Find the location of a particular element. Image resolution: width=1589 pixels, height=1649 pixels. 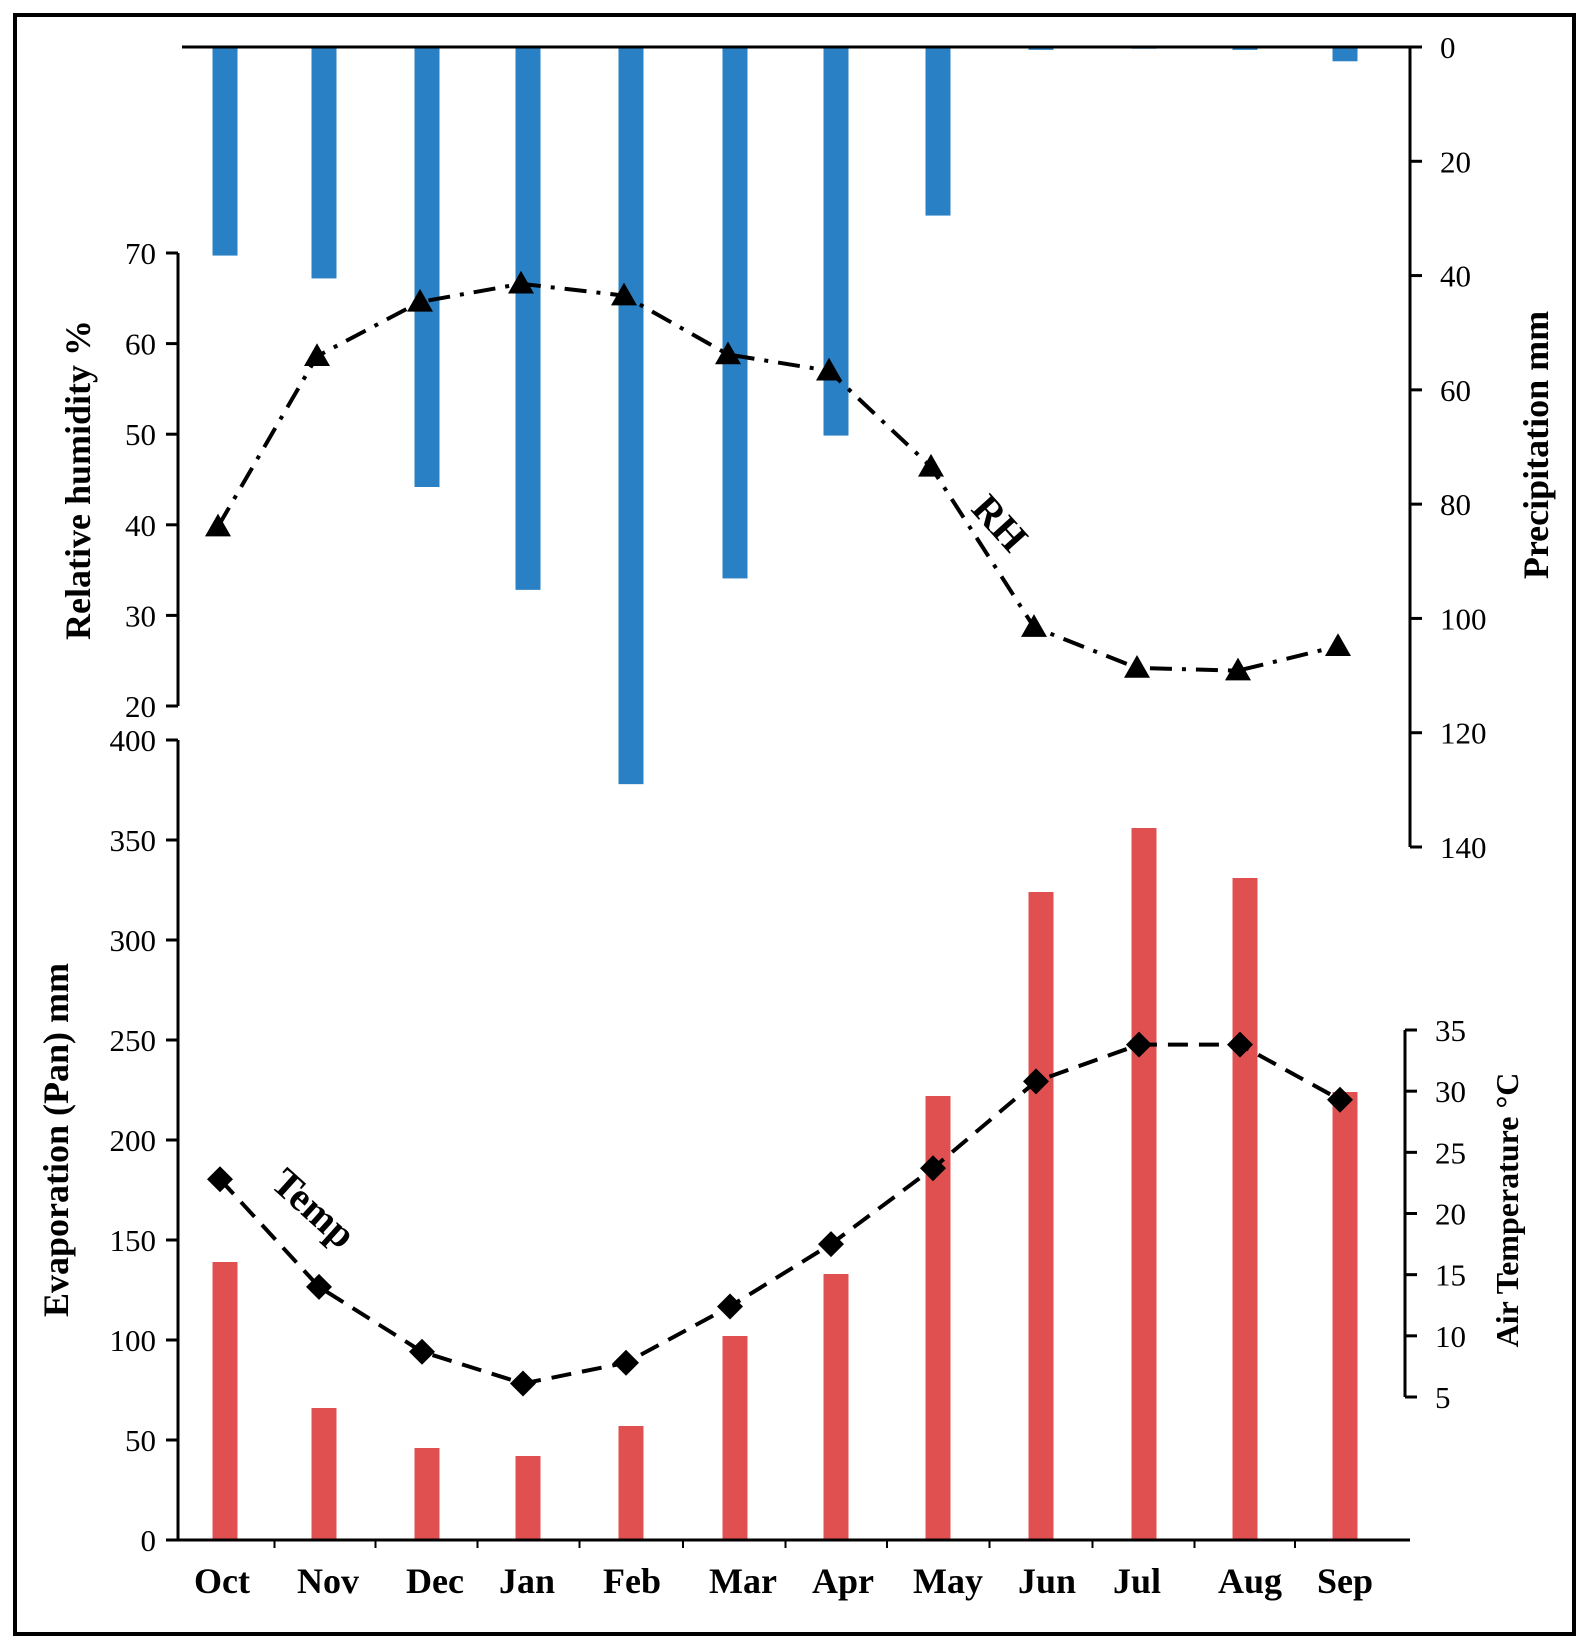

precipitation-tick-label-140: 140 is located at coordinates (1463, 847).